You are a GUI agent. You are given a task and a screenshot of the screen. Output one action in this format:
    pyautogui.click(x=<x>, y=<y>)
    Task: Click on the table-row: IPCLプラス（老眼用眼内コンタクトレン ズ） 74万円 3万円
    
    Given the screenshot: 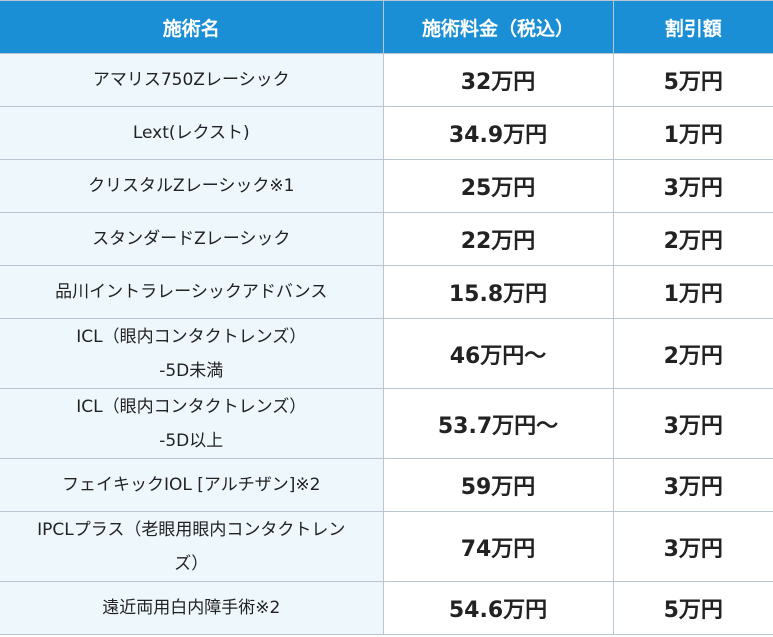 What is the action you would take?
    pyautogui.click(x=386, y=546)
    